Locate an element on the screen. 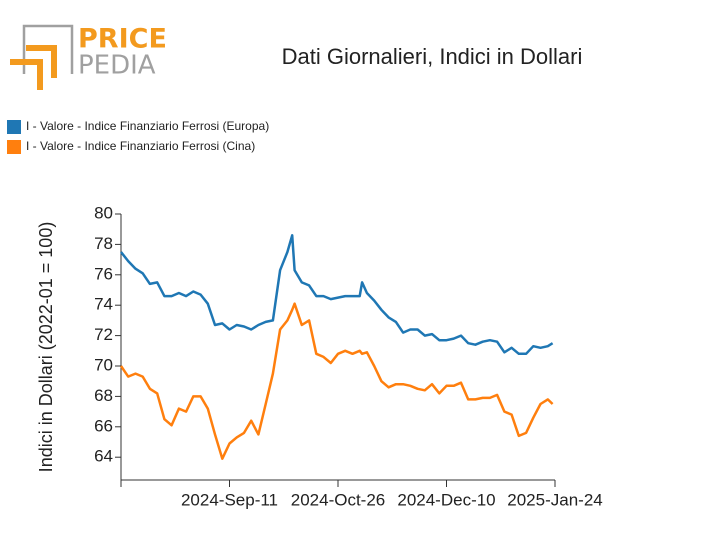  x-tick-label: 2024-Sep-11 is located at coordinates (229, 499).